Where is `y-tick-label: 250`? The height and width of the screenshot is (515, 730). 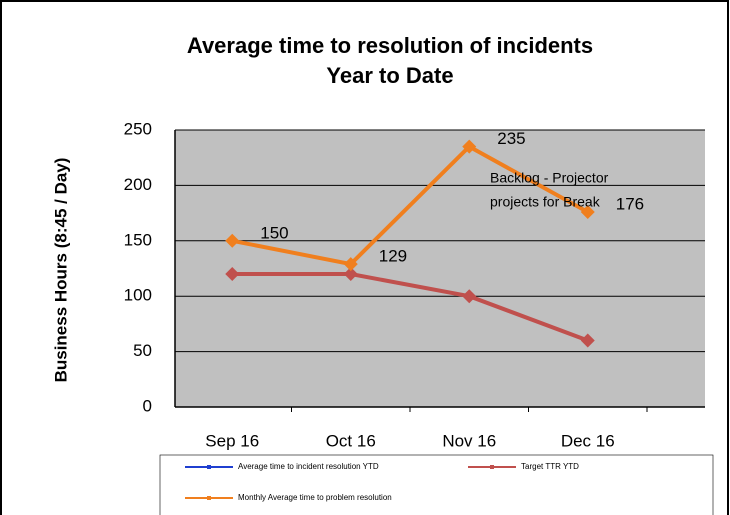
y-tick-label: 250 is located at coordinates (138, 128).